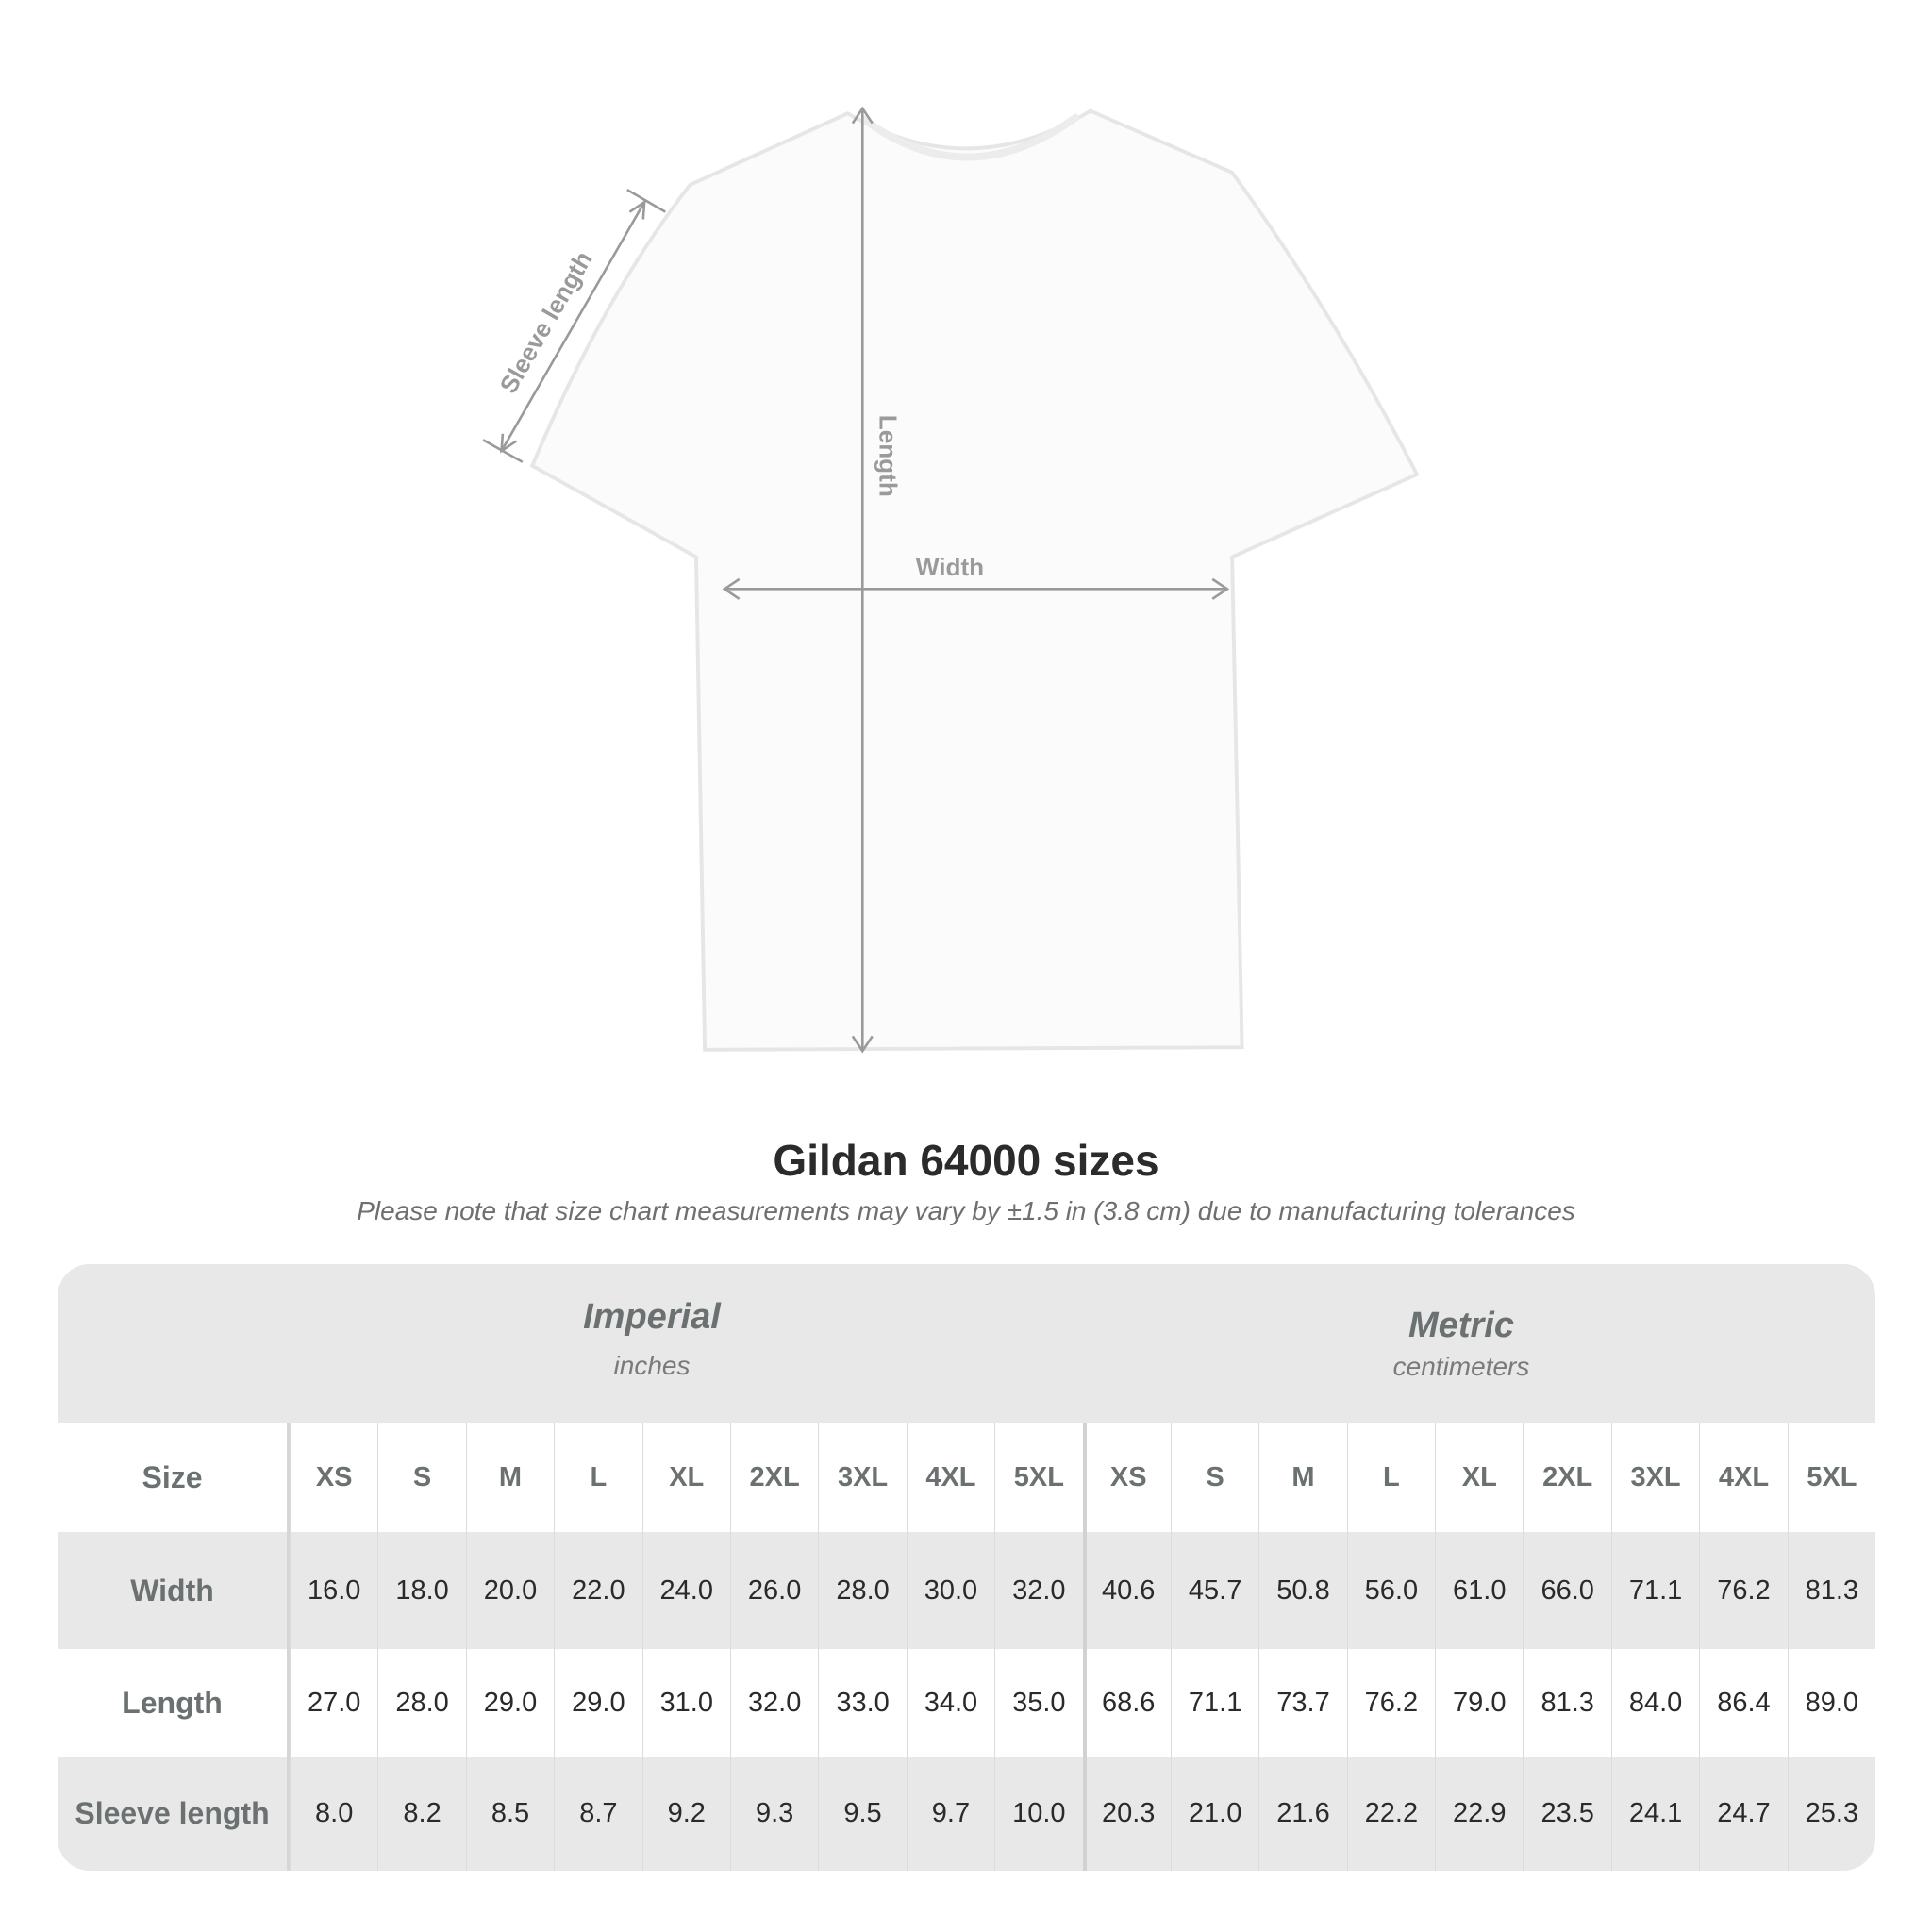 The image size is (1932, 1932). I want to click on width-label: Width, so click(950, 567).